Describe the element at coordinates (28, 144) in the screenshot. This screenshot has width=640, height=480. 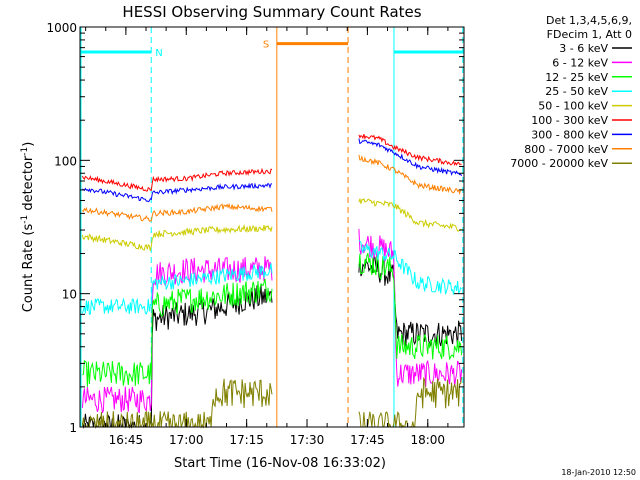
I see `y-axis-label-part3: )` at that location.